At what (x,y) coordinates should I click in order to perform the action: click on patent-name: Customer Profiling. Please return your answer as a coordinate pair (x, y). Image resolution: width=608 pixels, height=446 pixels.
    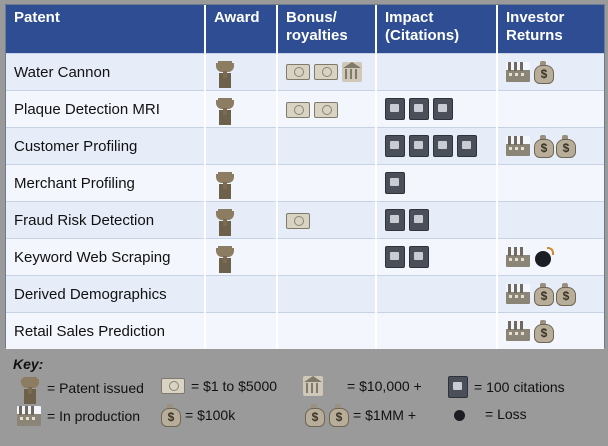
    Looking at the image, I should click on (105, 146).